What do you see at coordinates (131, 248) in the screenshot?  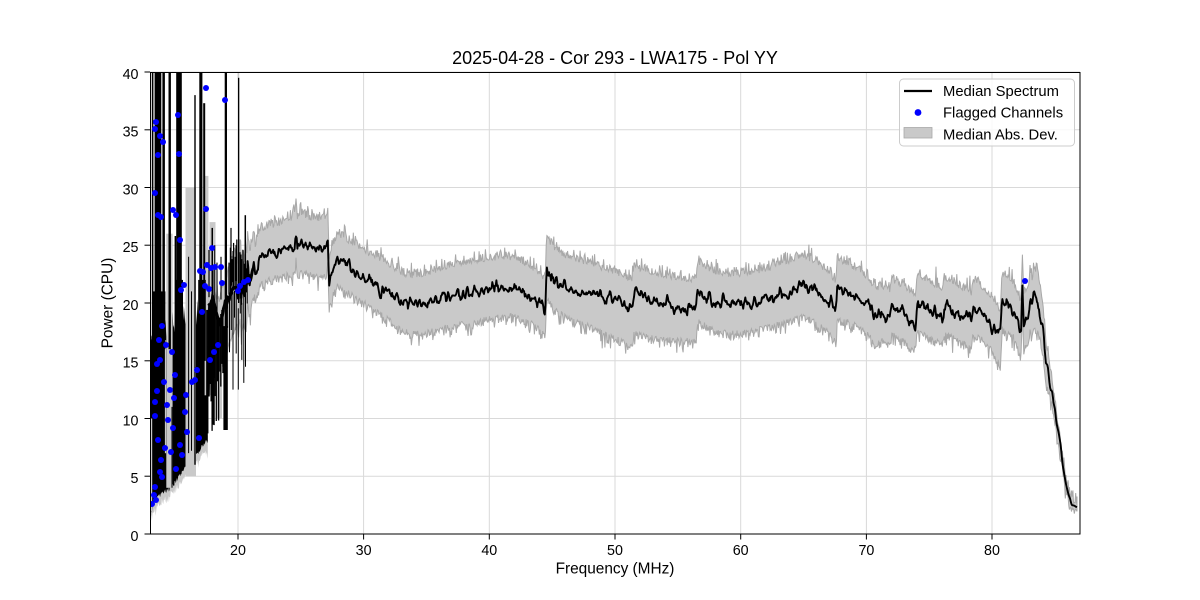 I see `svg-text: 25` at bounding box center [131, 248].